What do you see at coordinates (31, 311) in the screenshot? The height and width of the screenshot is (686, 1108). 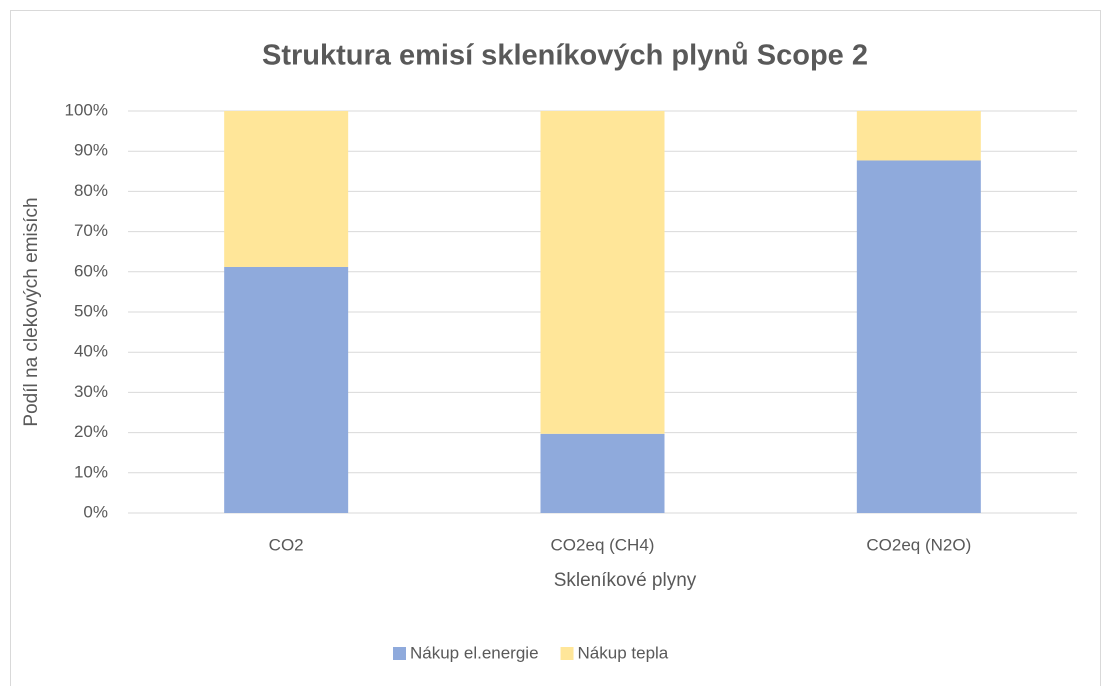 I see `y-axis-label: Podíl na clekových emisích` at bounding box center [31, 311].